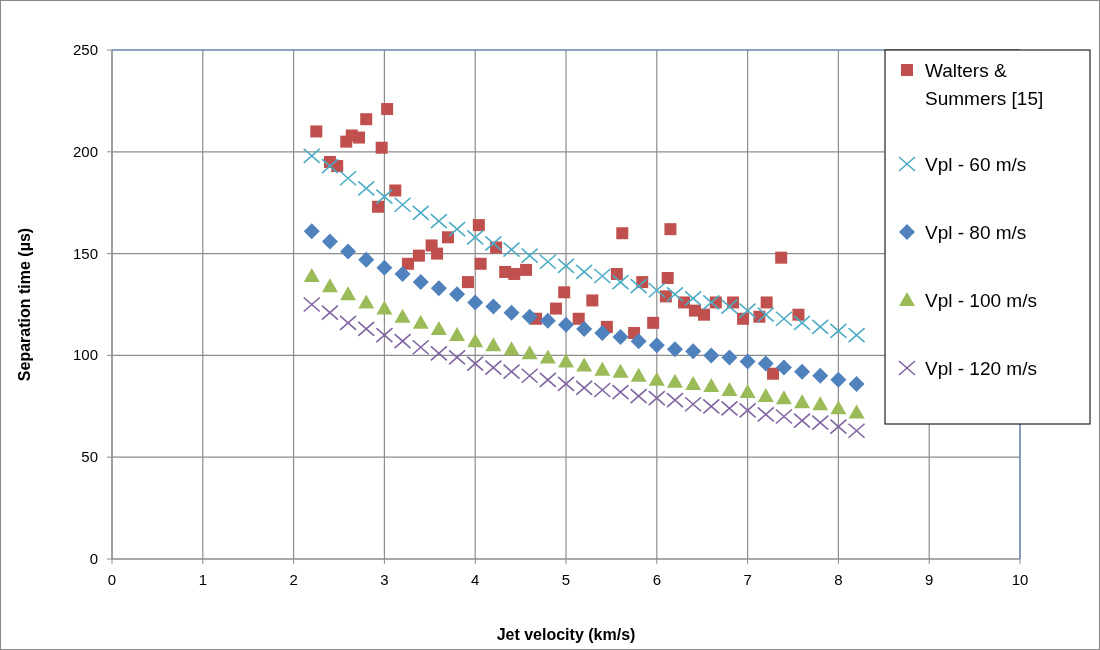 The width and height of the screenshot is (1100, 650). I want to click on y-tick-label: 50, so click(89, 457).